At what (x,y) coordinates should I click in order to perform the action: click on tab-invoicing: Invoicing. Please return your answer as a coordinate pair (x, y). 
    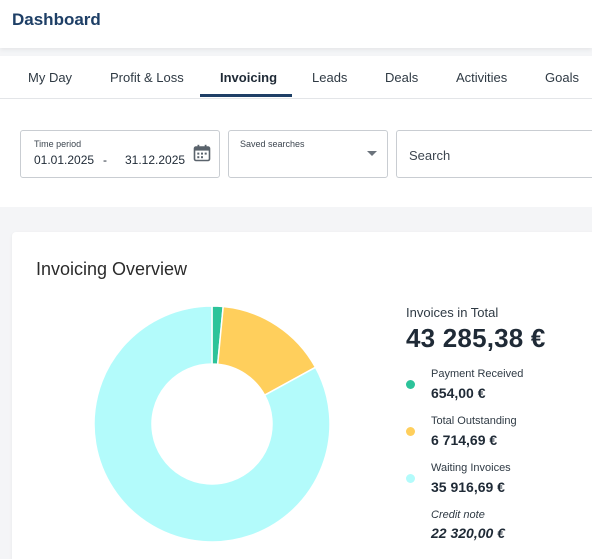
    Looking at the image, I should click on (249, 77).